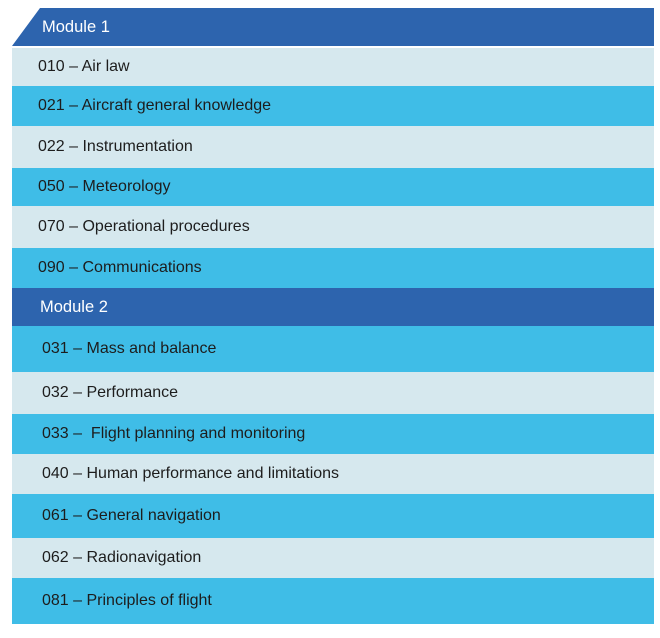  I want to click on subject-row: 010 – Air law, so click(333, 67).